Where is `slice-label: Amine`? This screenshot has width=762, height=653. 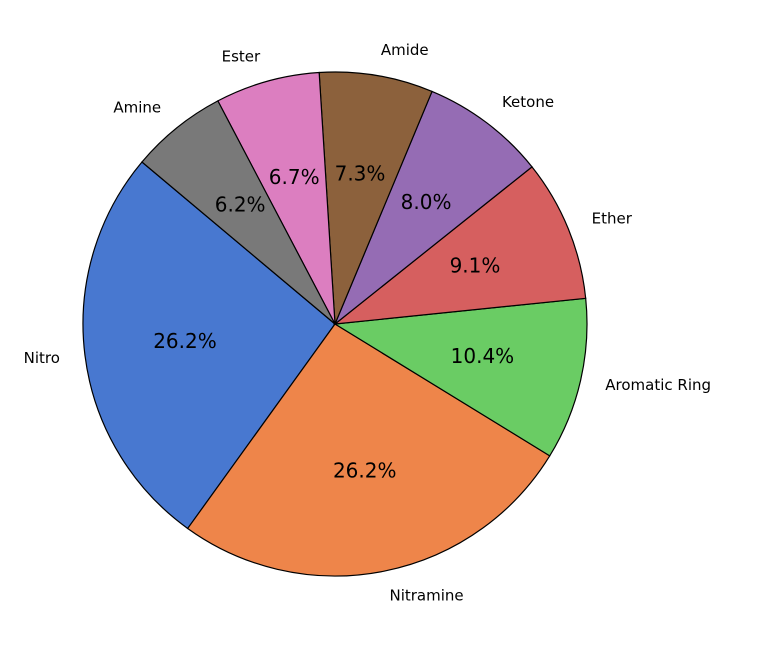
slice-label: Amine is located at coordinates (137, 108).